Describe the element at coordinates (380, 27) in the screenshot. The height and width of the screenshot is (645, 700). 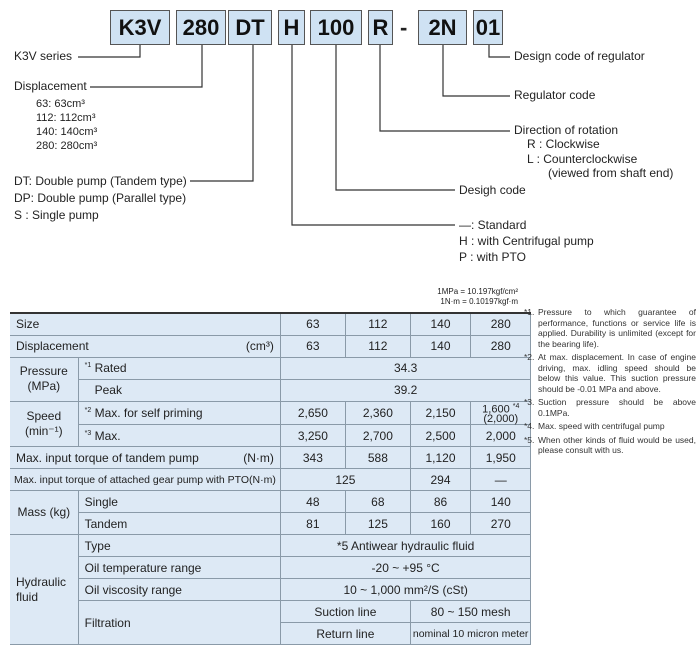
I see `code-rotation: R` at that location.